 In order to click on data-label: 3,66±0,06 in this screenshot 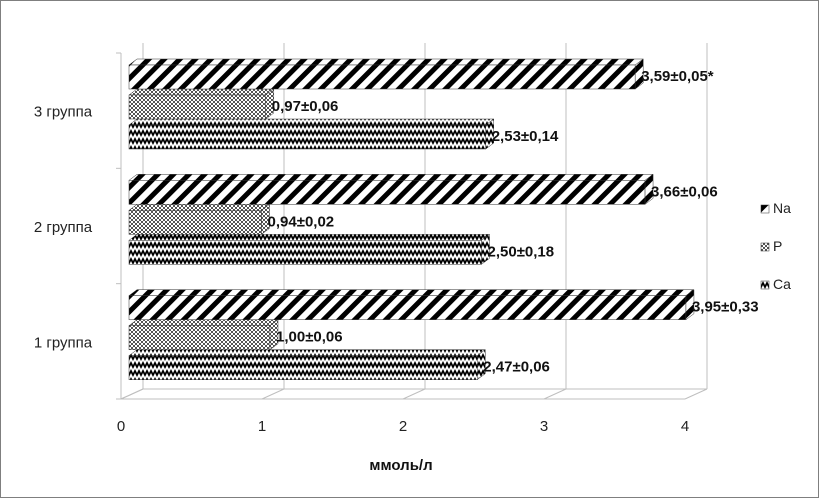, I will do `click(684, 191)`.